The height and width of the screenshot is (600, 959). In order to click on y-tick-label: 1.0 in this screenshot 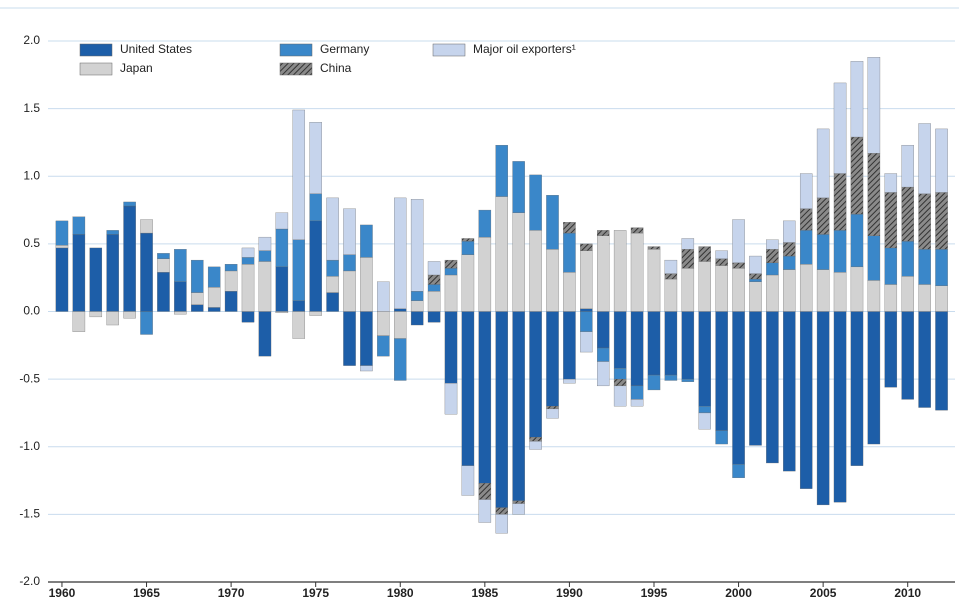, I will do `click(31, 175)`.